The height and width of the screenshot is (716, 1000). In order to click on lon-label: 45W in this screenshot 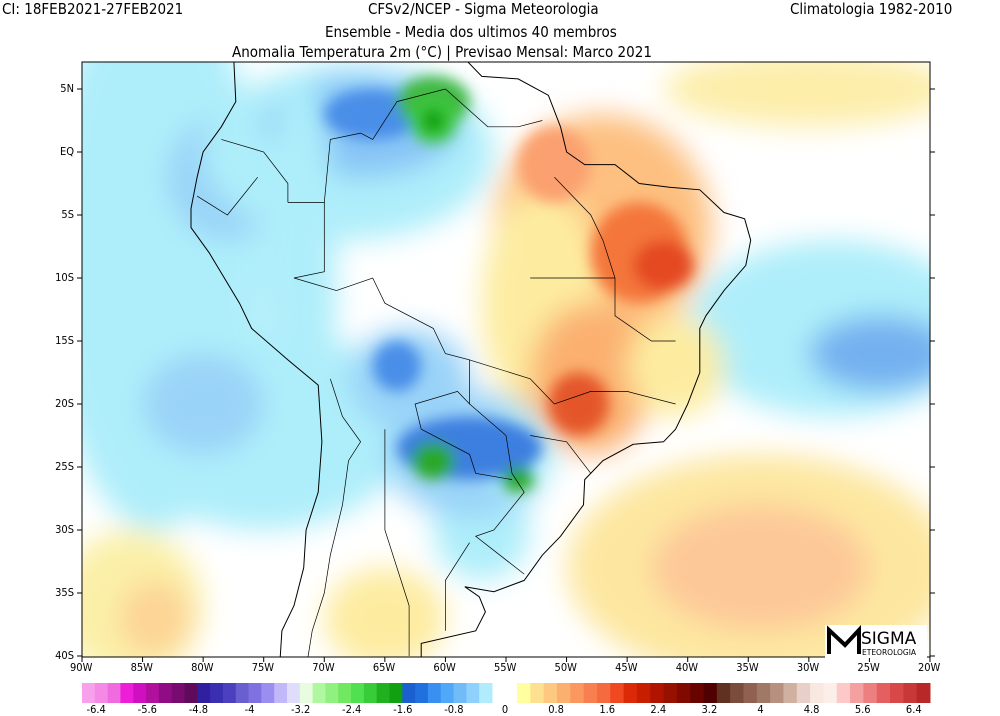, I will do `click(626, 667)`.